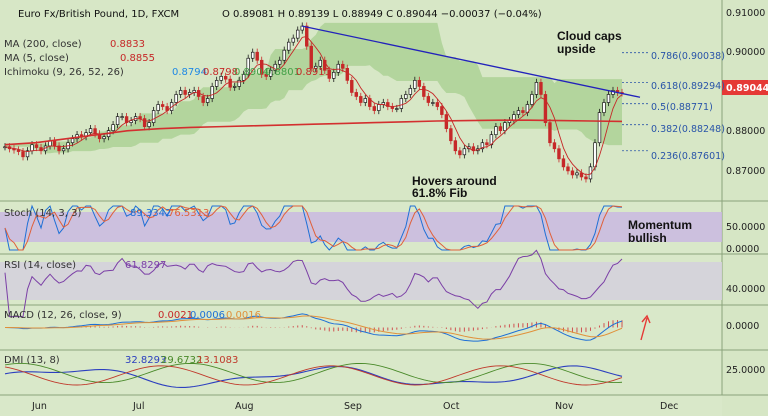  I want to click on dmi-v3: 13.1083, so click(217, 360).